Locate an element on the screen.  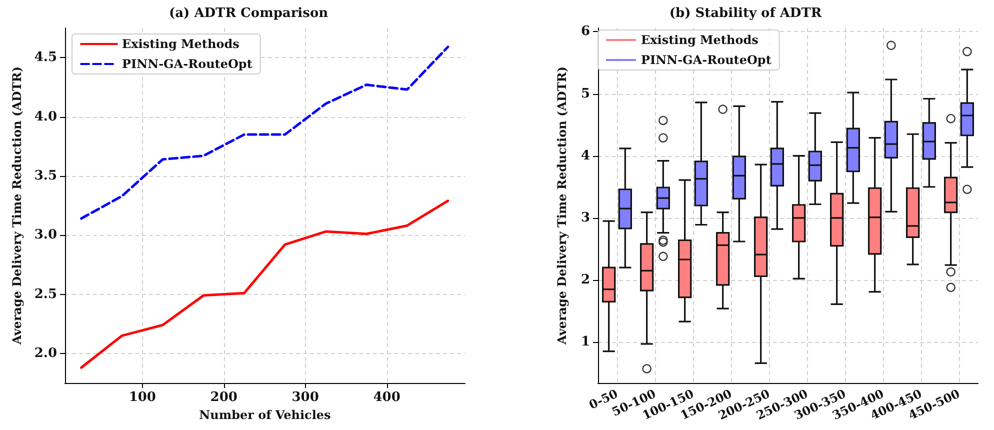
y-tick-label: 4.5 is located at coordinates (45, 58).